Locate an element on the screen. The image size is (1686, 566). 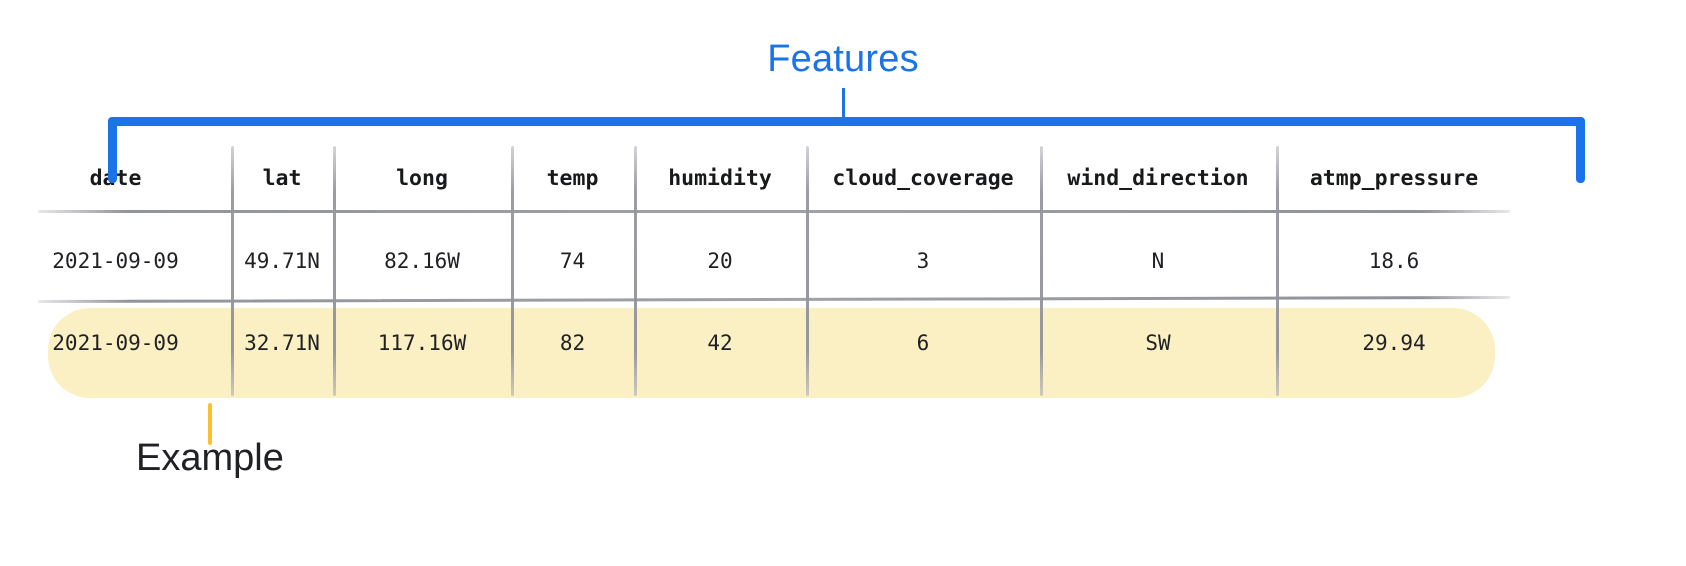
cell-temp: 74 is located at coordinates (572, 261).